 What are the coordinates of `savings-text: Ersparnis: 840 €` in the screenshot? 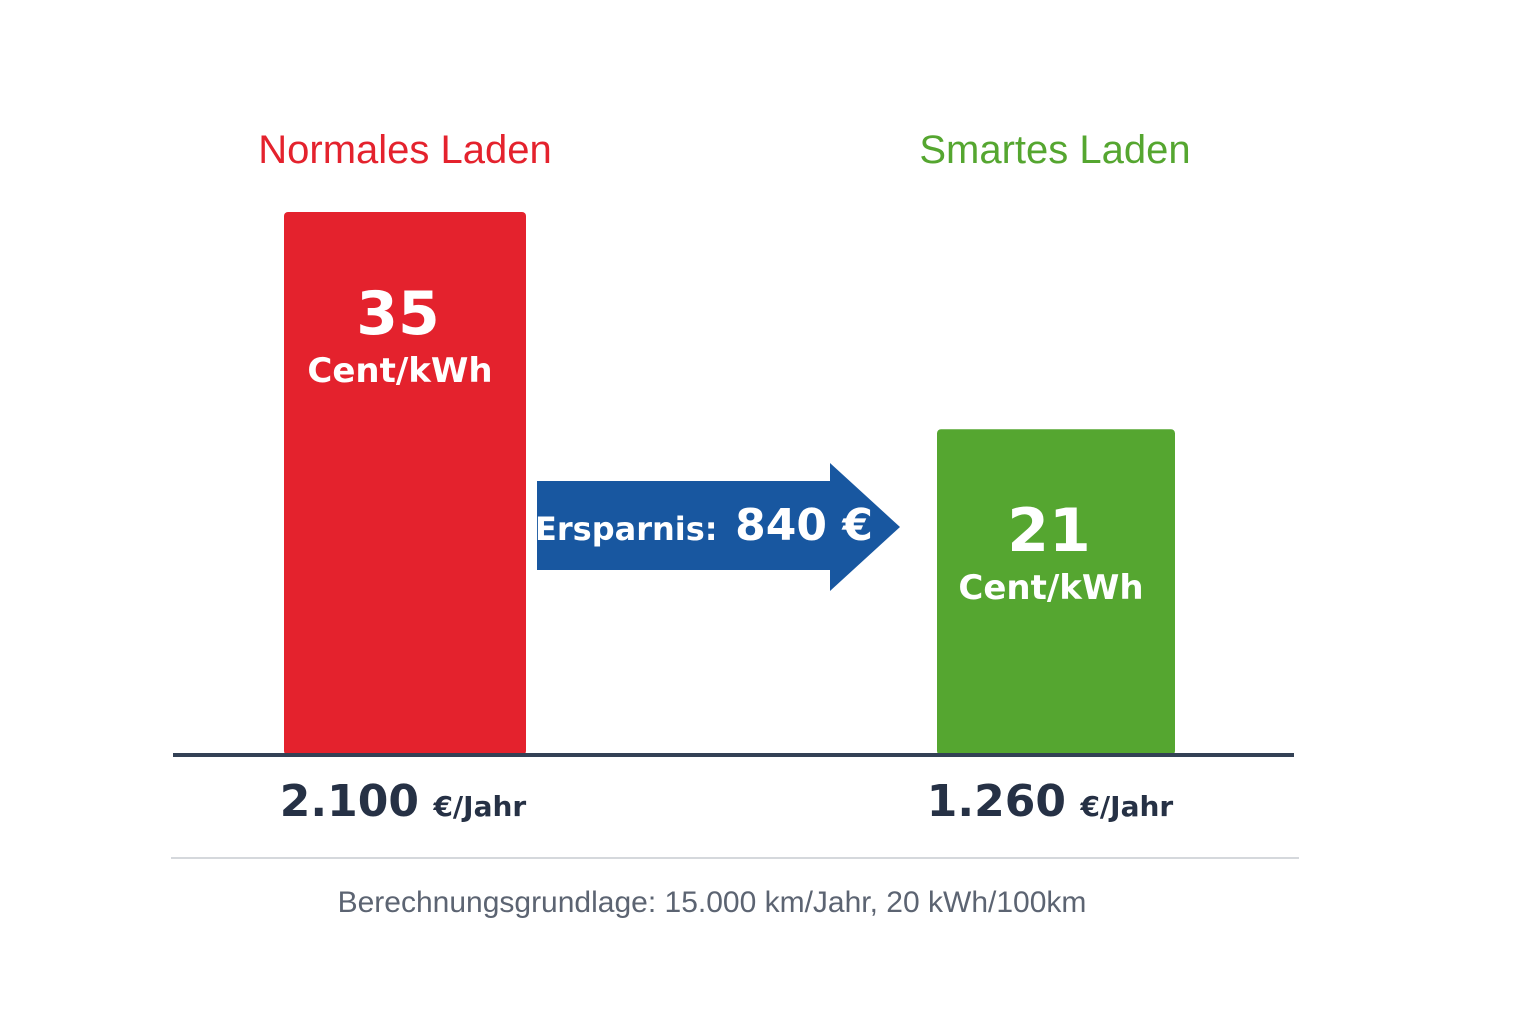 It's located at (704, 525).